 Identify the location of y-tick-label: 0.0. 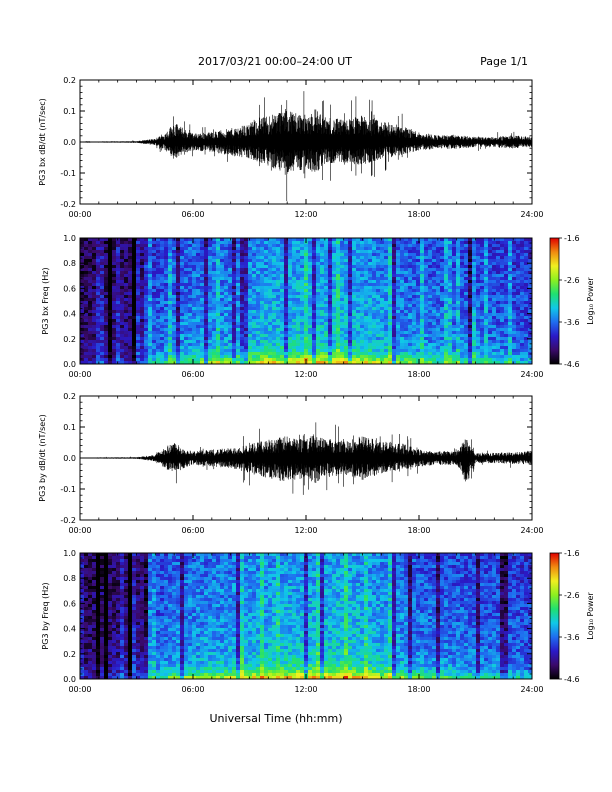
(69, 142).